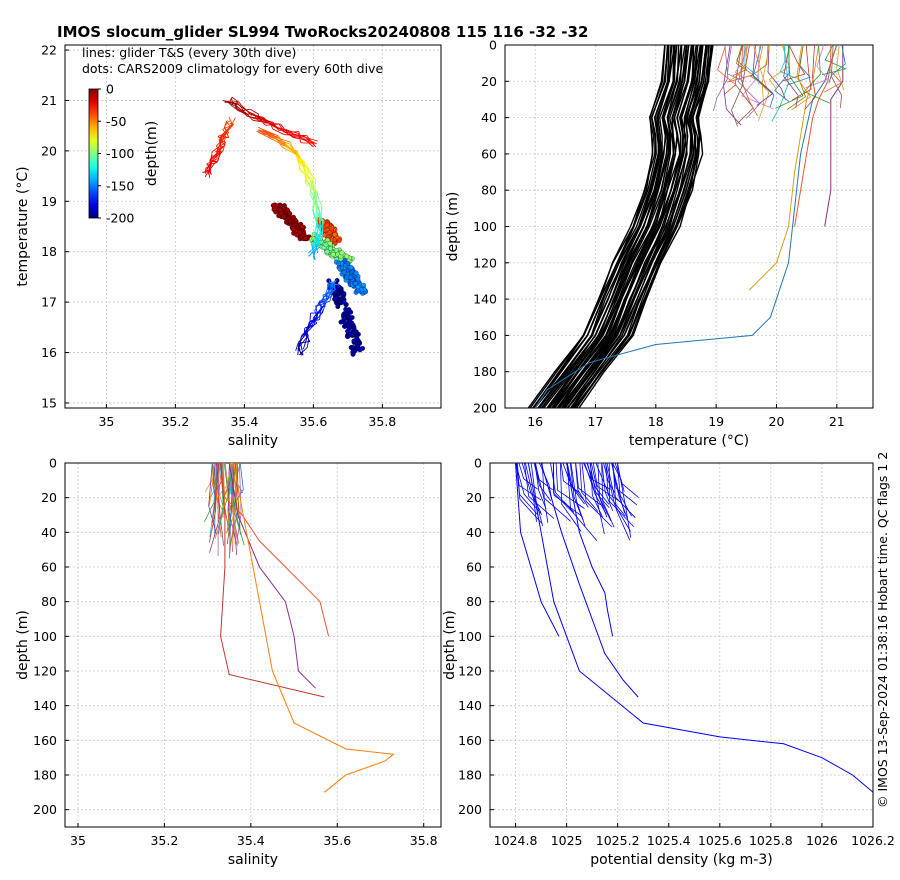 This screenshot has width=900, height=880. Describe the element at coordinates (489, 190) in the screenshot. I see `y-tick-label: 80` at that location.